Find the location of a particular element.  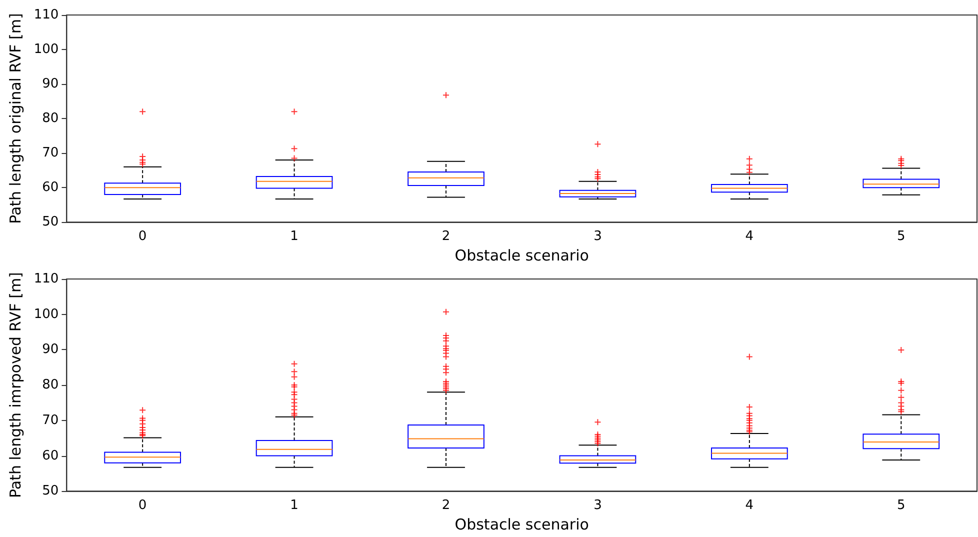

y-axis-title: Path length imrpoved RVF [m] is located at coordinates (15, 385).